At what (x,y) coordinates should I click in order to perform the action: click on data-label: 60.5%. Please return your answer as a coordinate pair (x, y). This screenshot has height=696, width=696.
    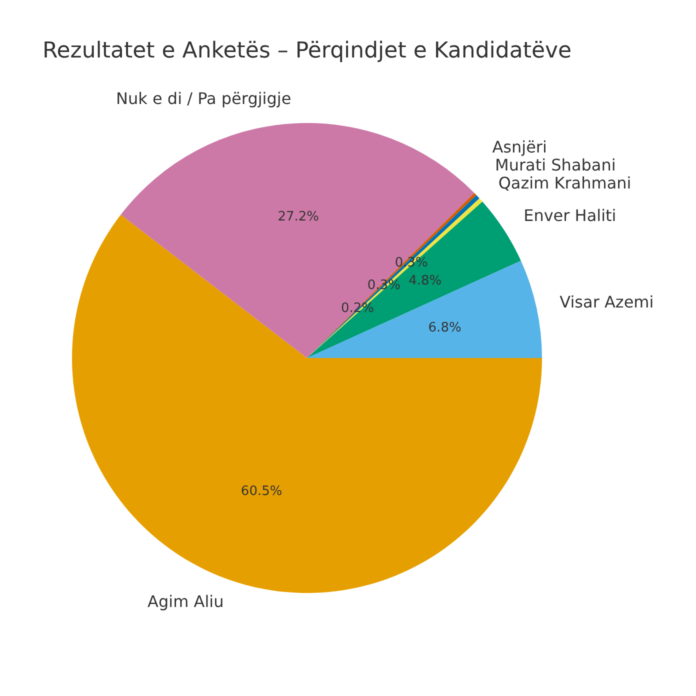
    Looking at the image, I should click on (261, 491).